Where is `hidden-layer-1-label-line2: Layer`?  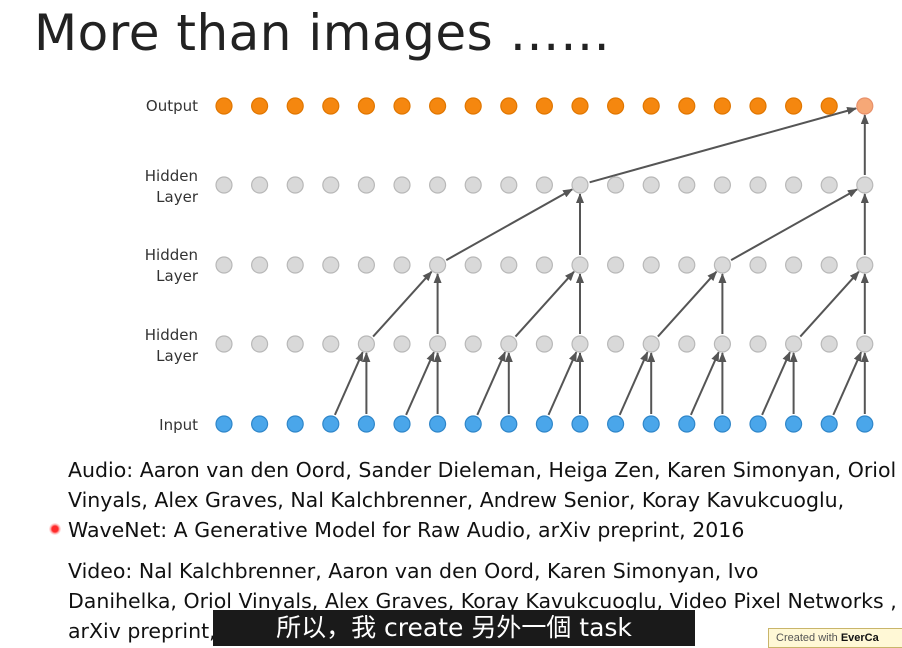
hidden-layer-1-label-line2: Layer is located at coordinates (177, 356).